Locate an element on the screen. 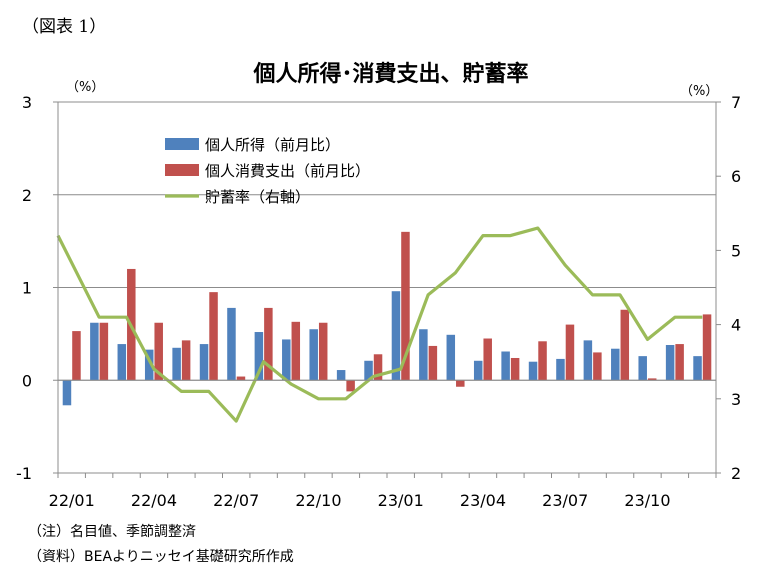  x-tick-label: 23/07 is located at coordinates (565, 500).